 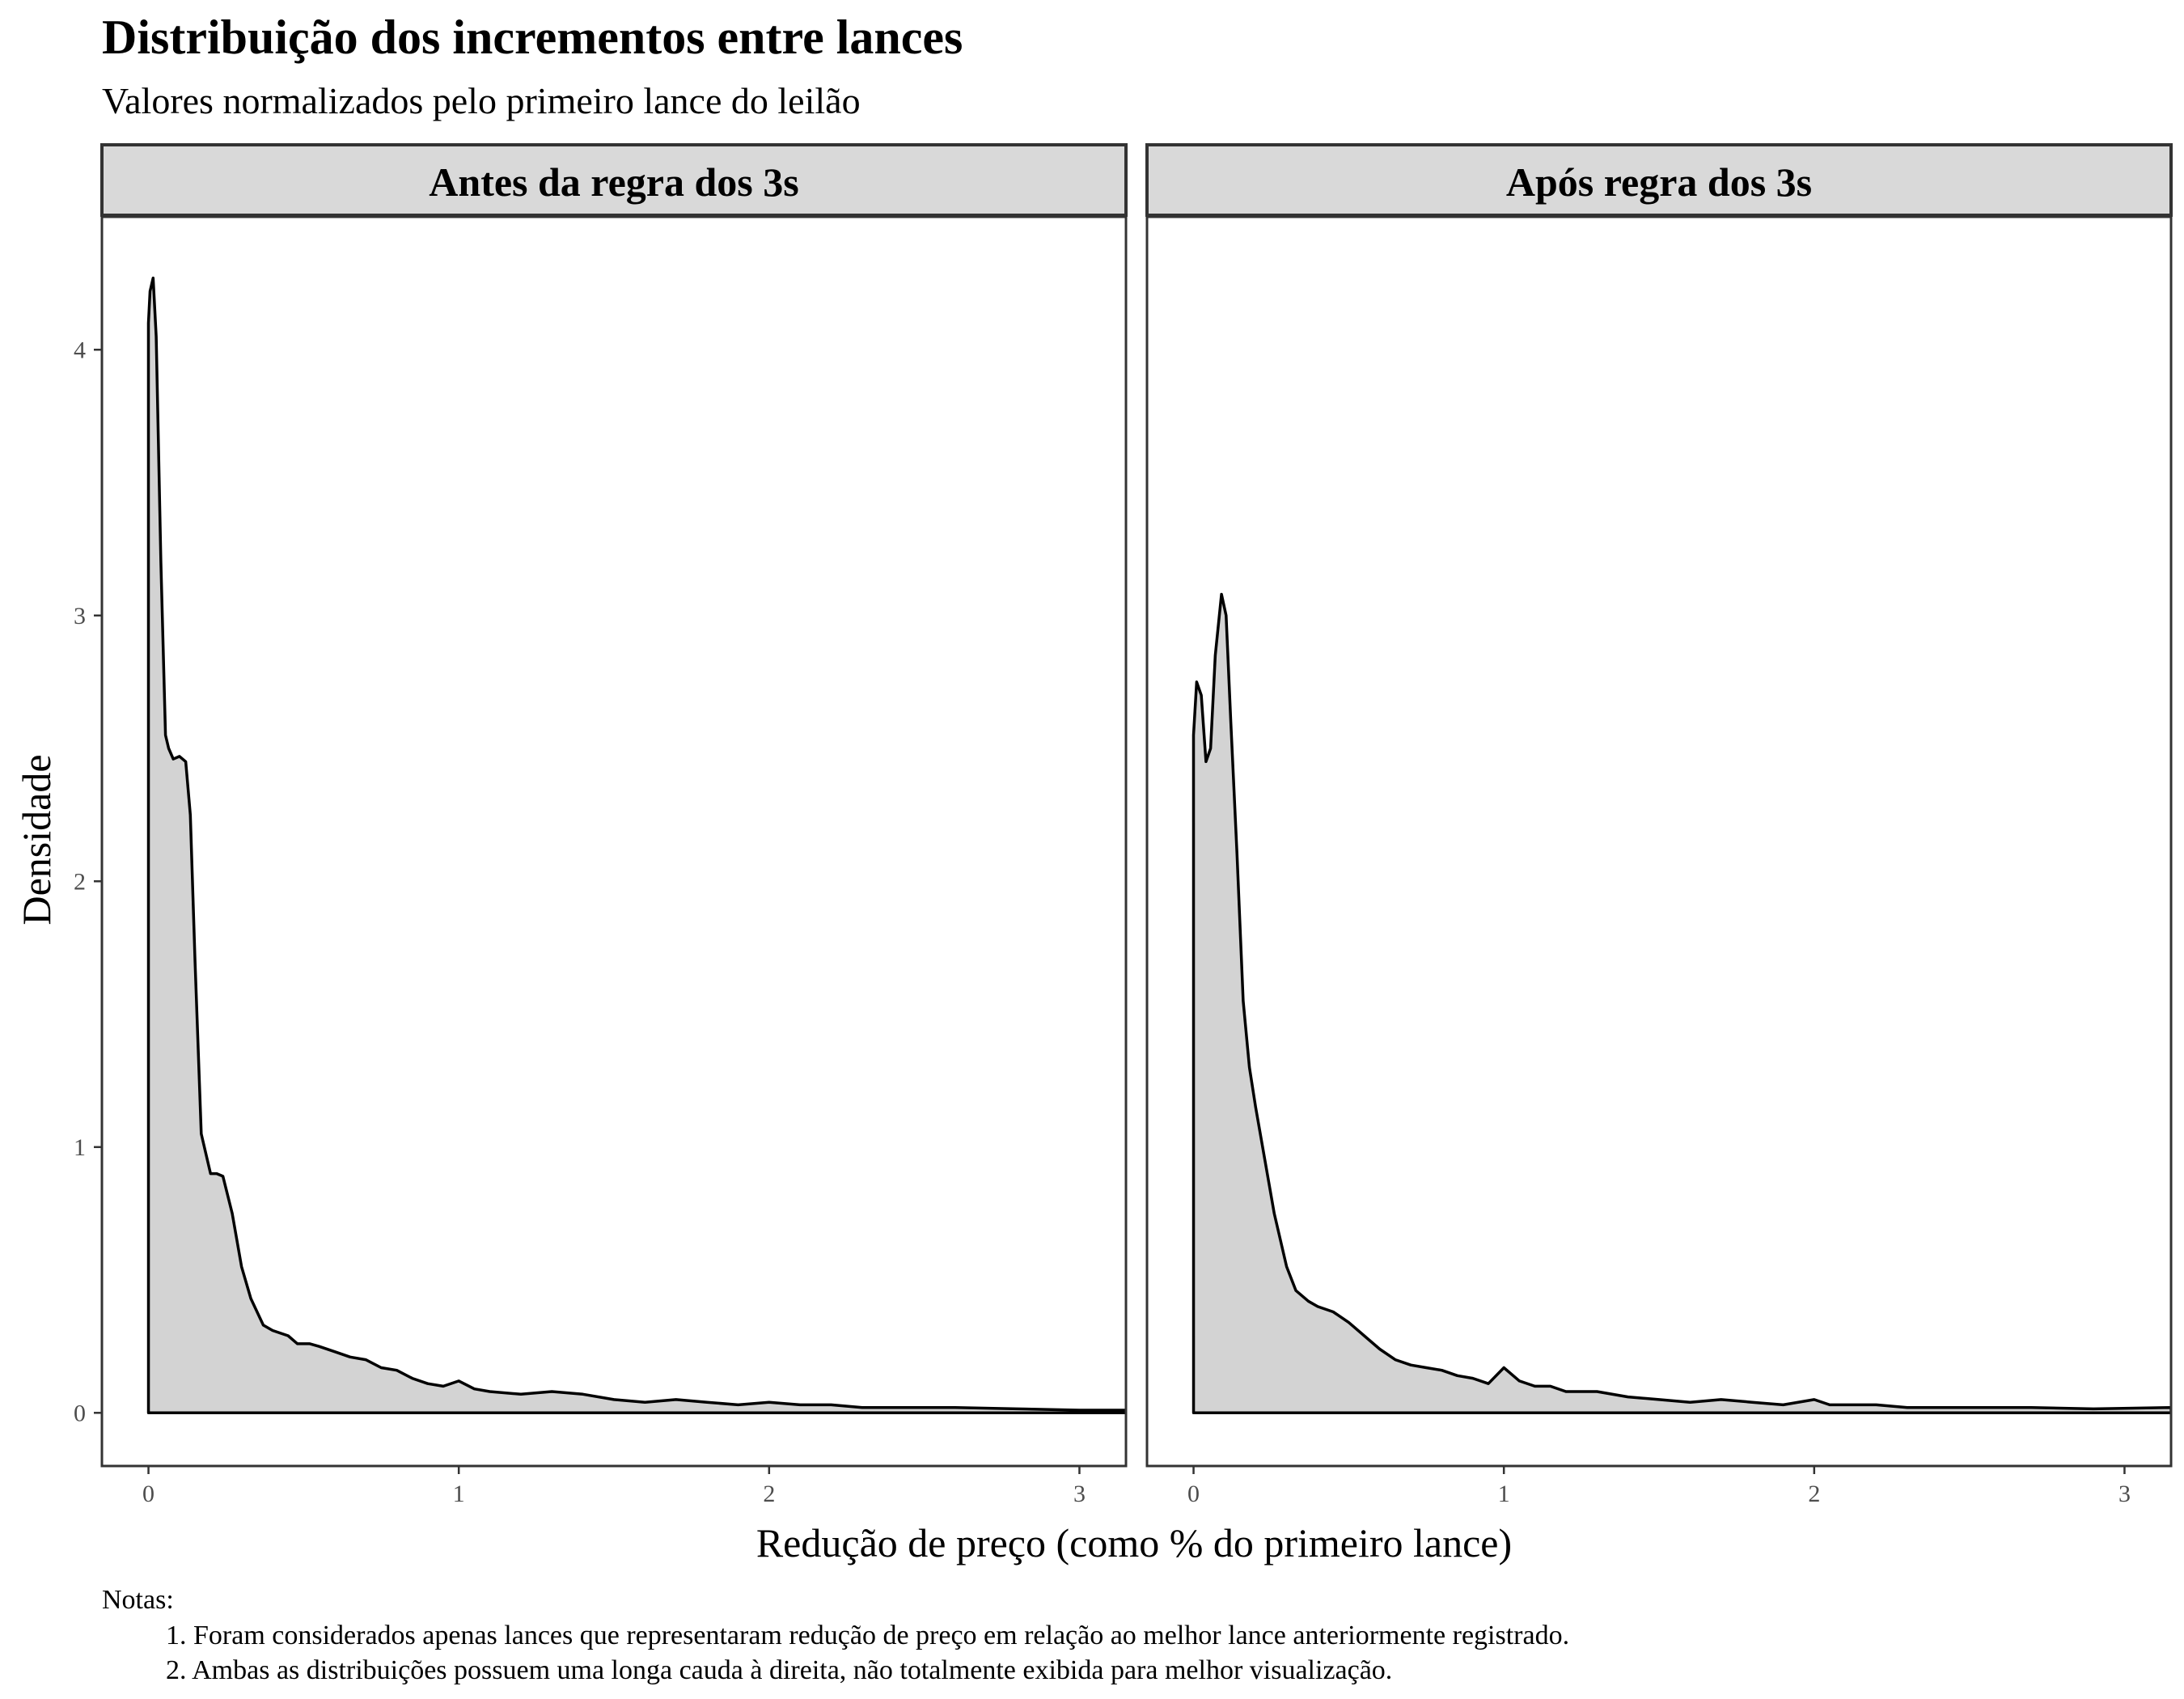 What do you see at coordinates (80, 1413) in the screenshot?
I see `y-tick-label: 0` at bounding box center [80, 1413].